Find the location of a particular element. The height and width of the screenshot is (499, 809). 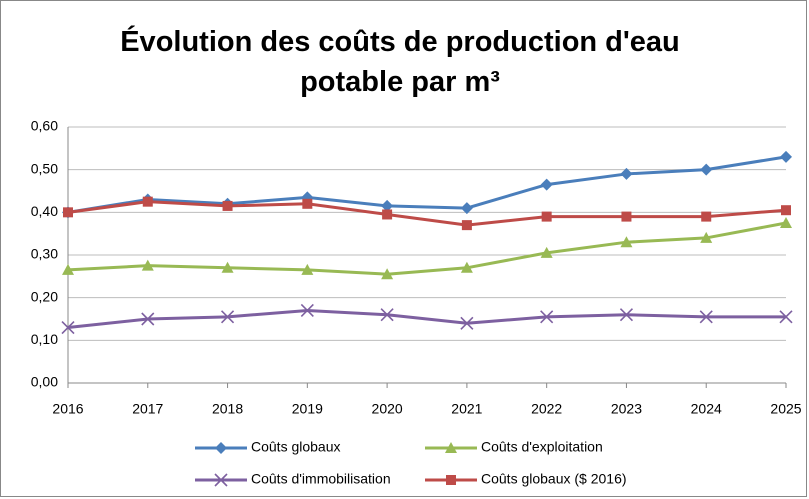

legend-label: Coûts d'exploitation is located at coordinates (542, 447).